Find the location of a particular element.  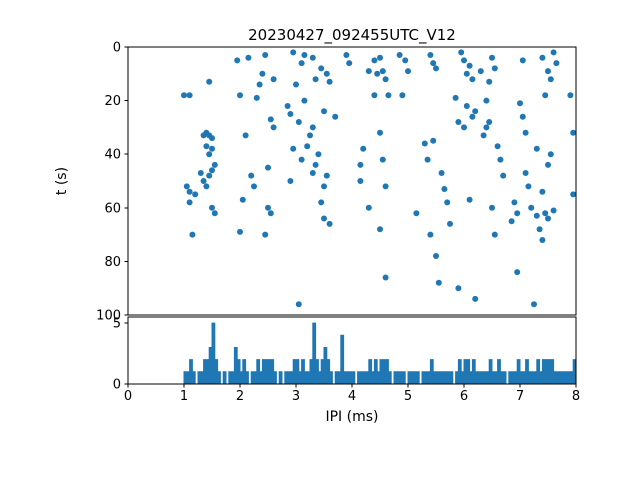

y-axis-label: t (s) is located at coordinates (62, 181).